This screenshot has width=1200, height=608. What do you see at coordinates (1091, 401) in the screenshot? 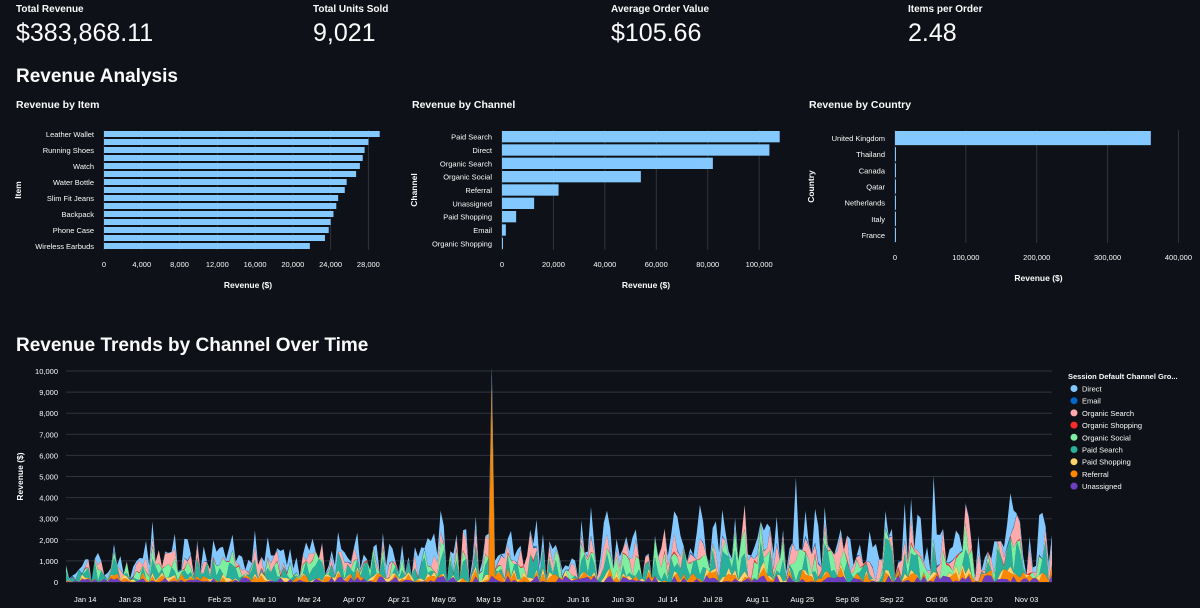
I see `legend-item-email: Email` at bounding box center [1091, 401].